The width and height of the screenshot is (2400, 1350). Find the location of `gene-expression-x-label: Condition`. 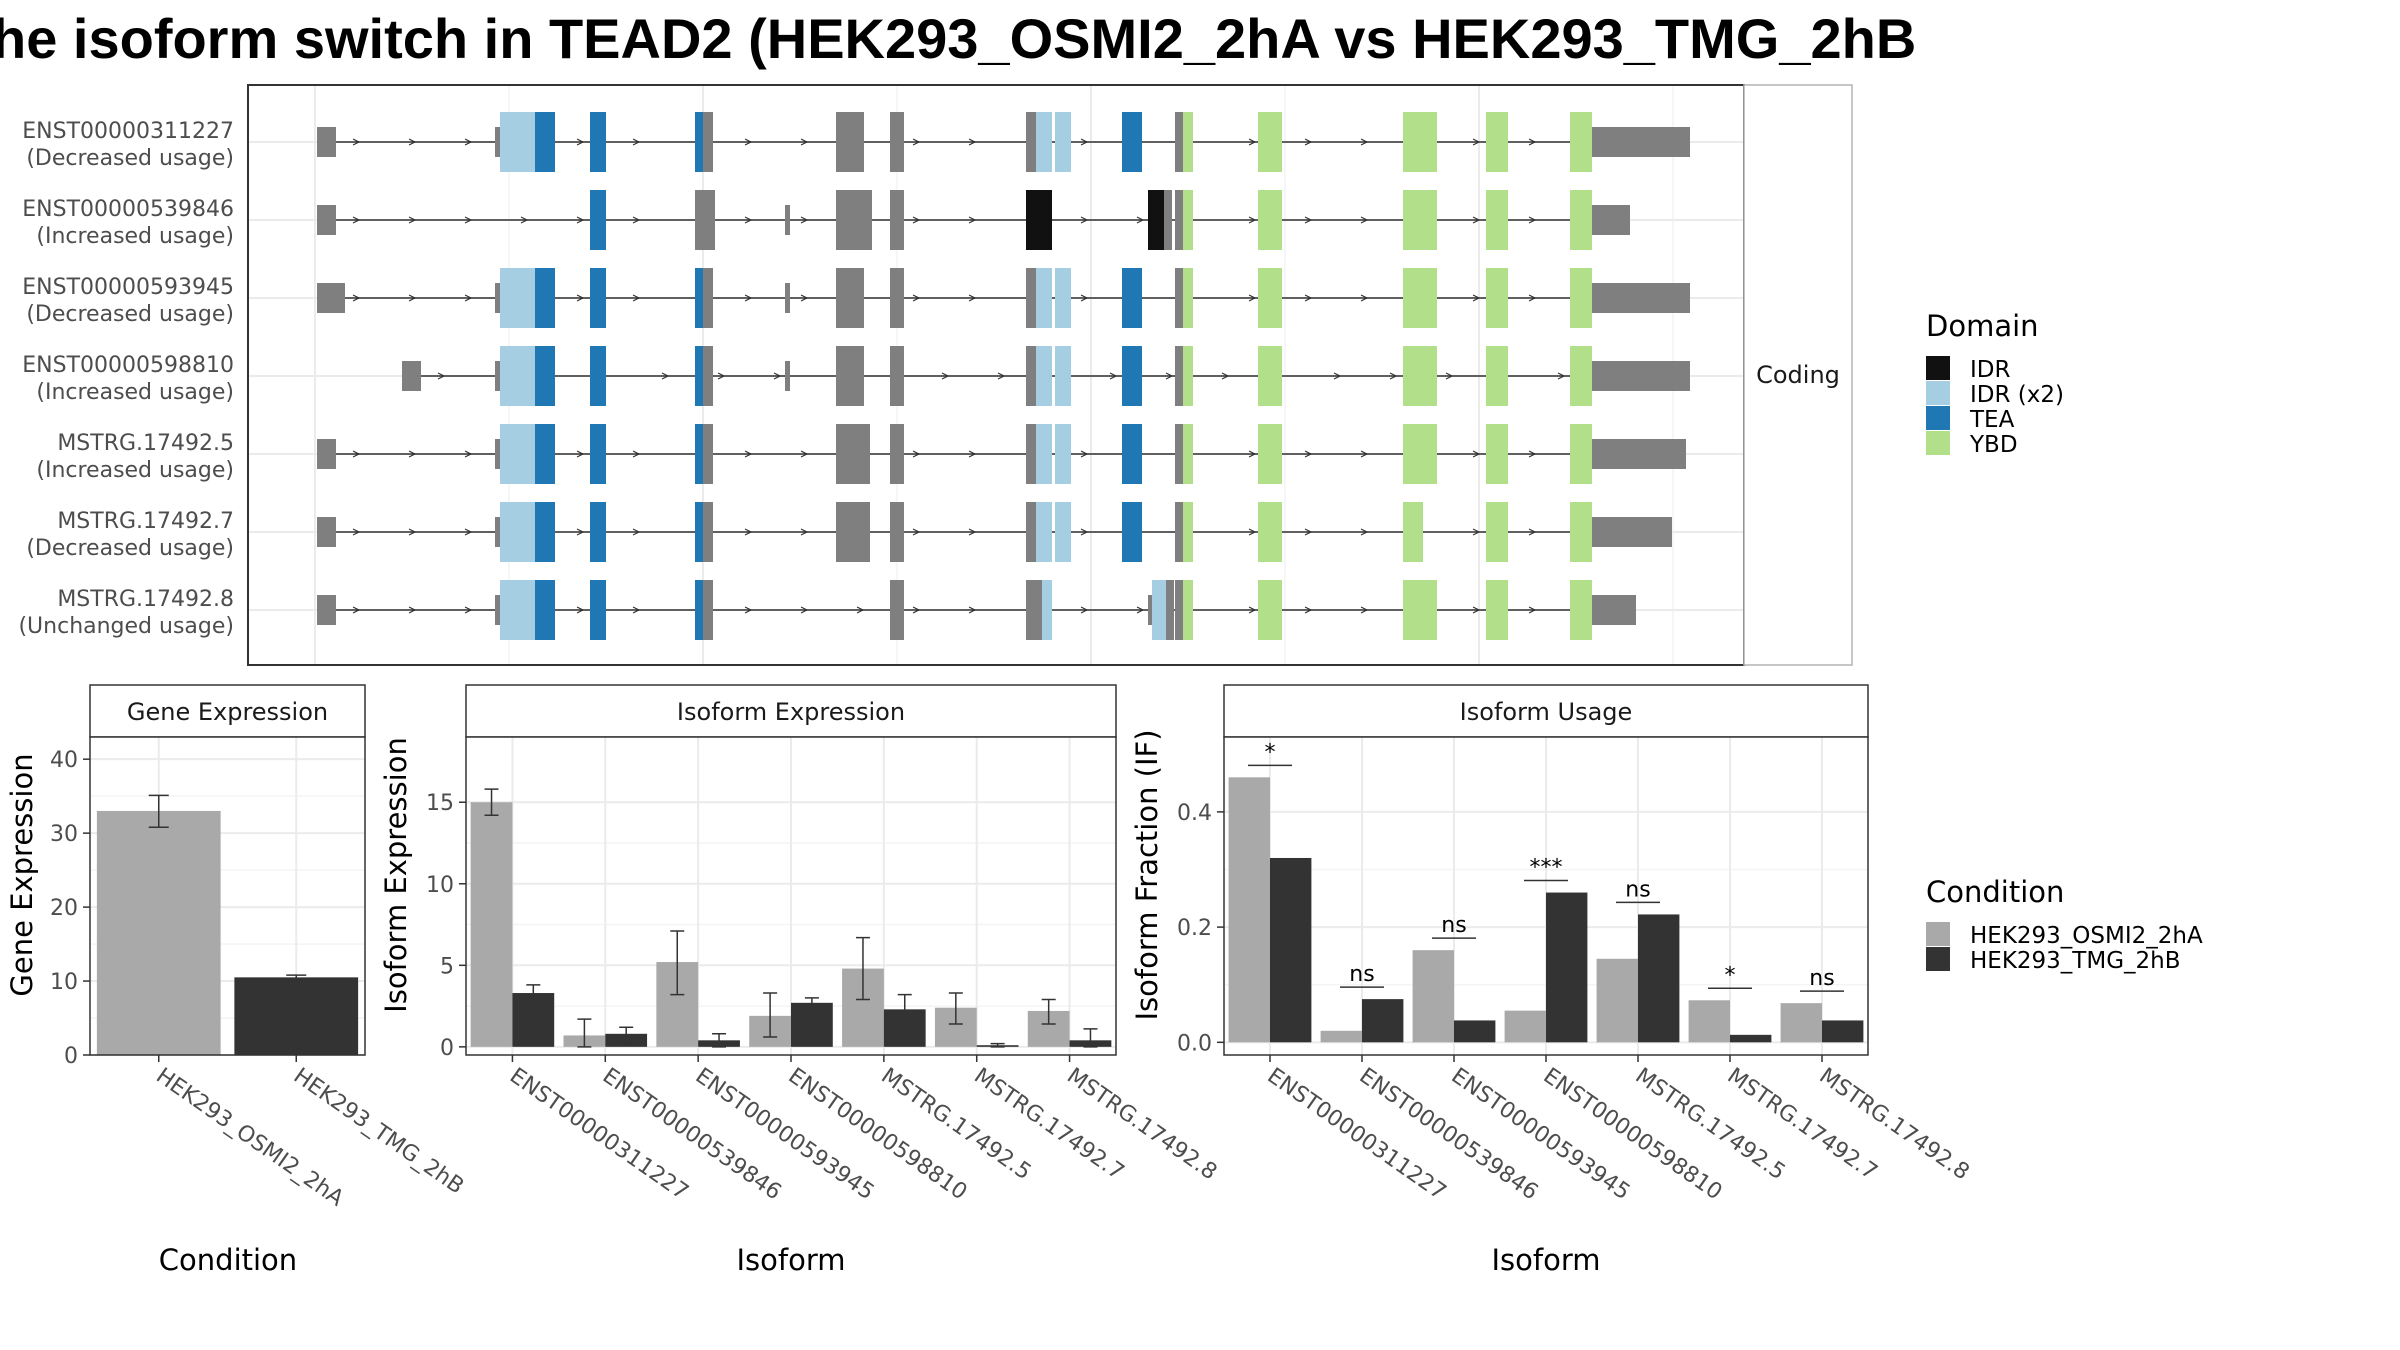

gene-expression-x-label: Condition is located at coordinates (228, 1260).